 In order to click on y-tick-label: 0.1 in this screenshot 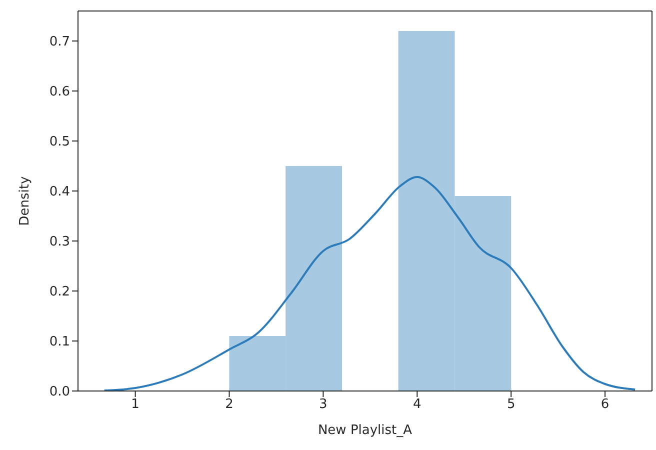, I will do `click(59, 342)`.